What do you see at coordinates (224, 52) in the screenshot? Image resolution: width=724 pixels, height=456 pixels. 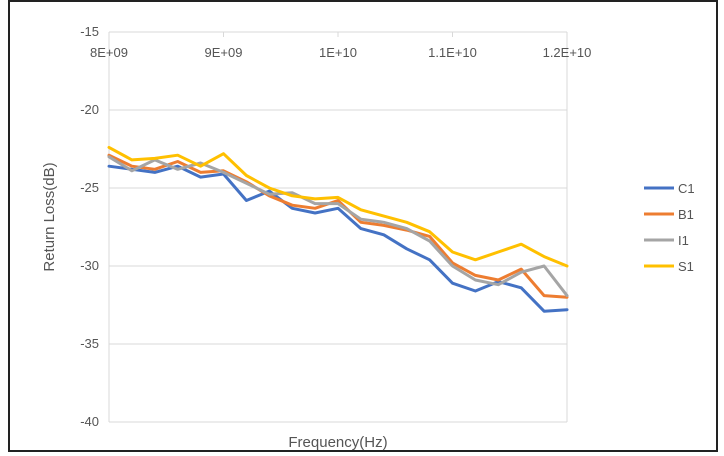 I see `x-tick-label: 9E+09` at bounding box center [224, 52].